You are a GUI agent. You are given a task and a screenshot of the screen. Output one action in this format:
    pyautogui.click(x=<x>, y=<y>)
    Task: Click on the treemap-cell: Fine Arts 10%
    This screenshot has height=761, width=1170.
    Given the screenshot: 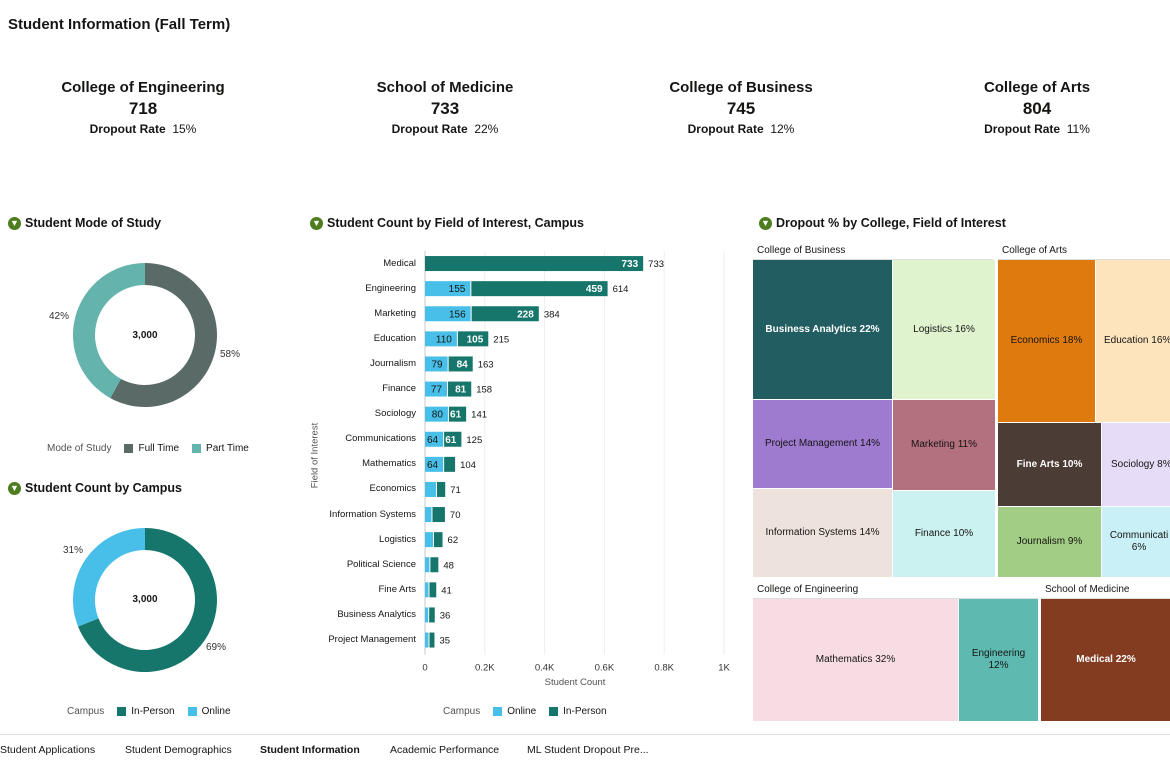 What is the action you would take?
    pyautogui.click(x=1049, y=464)
    